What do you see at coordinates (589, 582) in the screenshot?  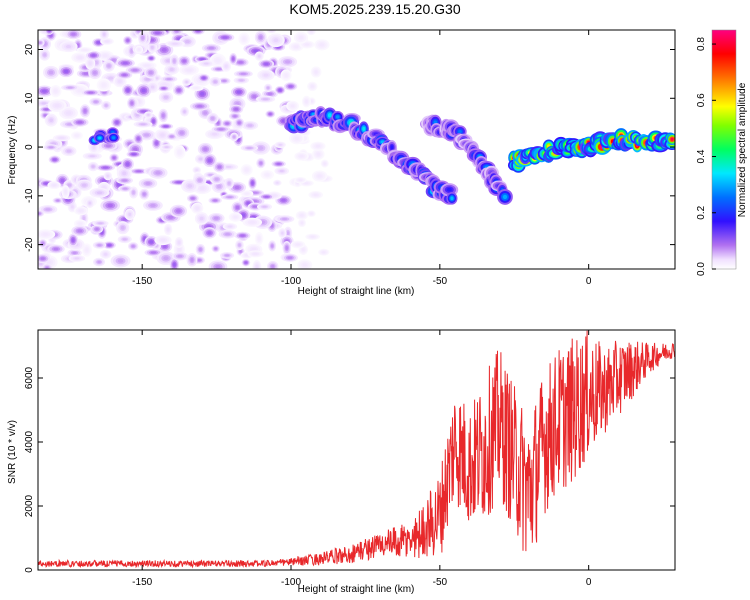 I see `snr-xtick-label: 0` at bounding box center [589, 582].